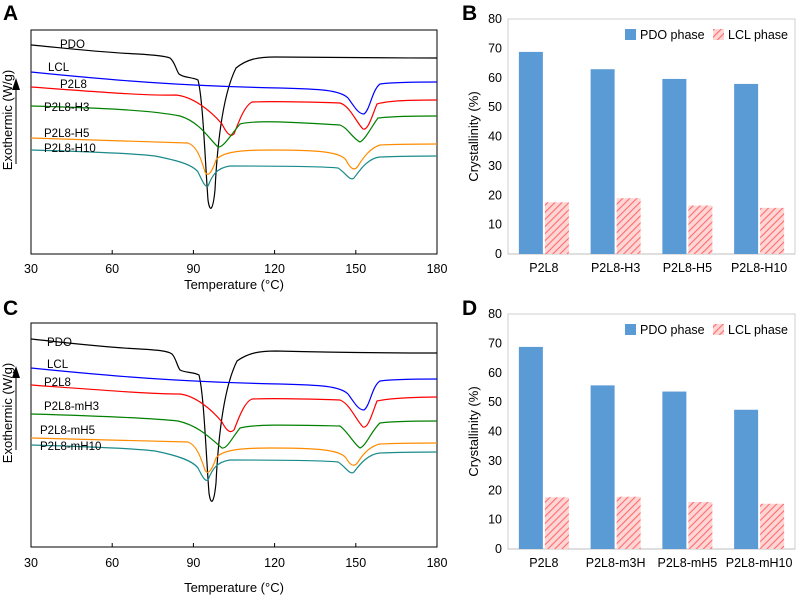 The height and width of the screenshot is (597, 798). I want to click on chart-d-category-label: P2L8-m3H, so click(616, 563).